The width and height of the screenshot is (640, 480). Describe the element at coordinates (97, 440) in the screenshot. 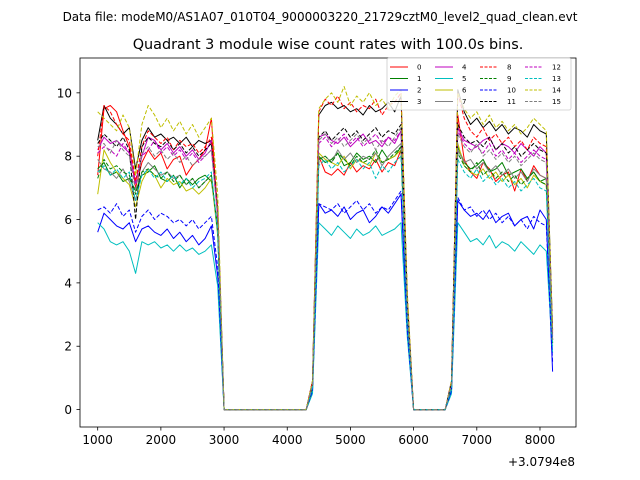

I see `x-tick-label: 1000` at that location.